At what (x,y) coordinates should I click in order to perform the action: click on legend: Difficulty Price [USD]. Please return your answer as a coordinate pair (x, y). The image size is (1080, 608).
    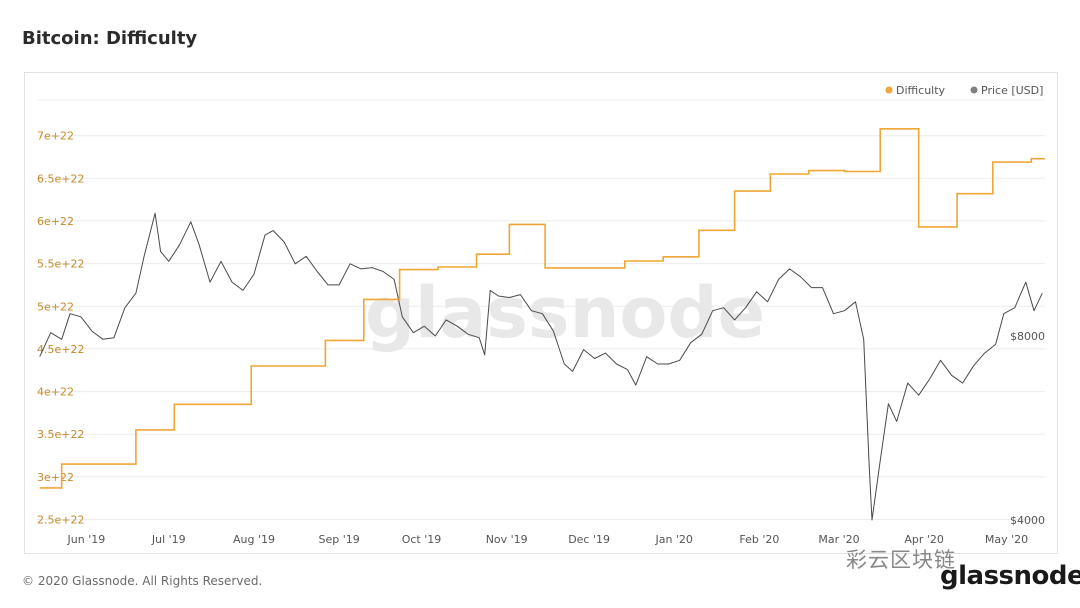
    Looking at the image, I should click on (964, 90).